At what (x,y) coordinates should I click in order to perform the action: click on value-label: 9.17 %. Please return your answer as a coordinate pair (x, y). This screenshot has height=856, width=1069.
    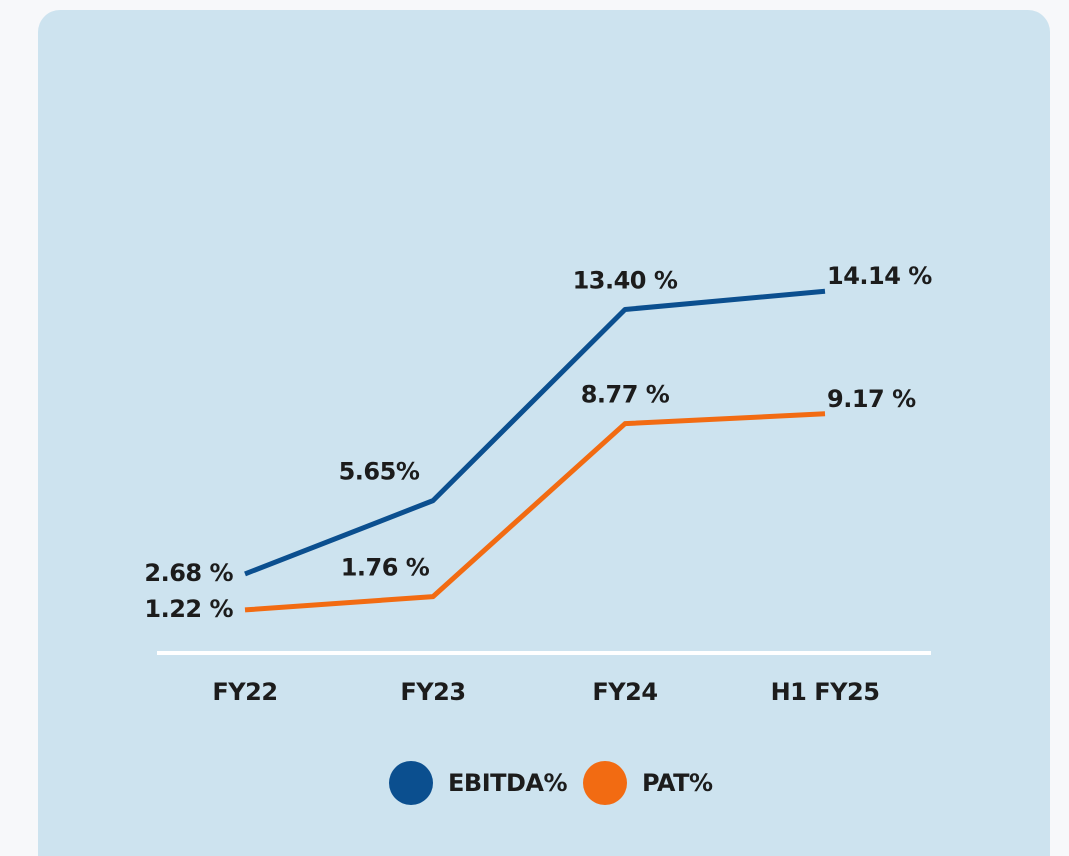
    Looking at the image, I should click on (871, 399).